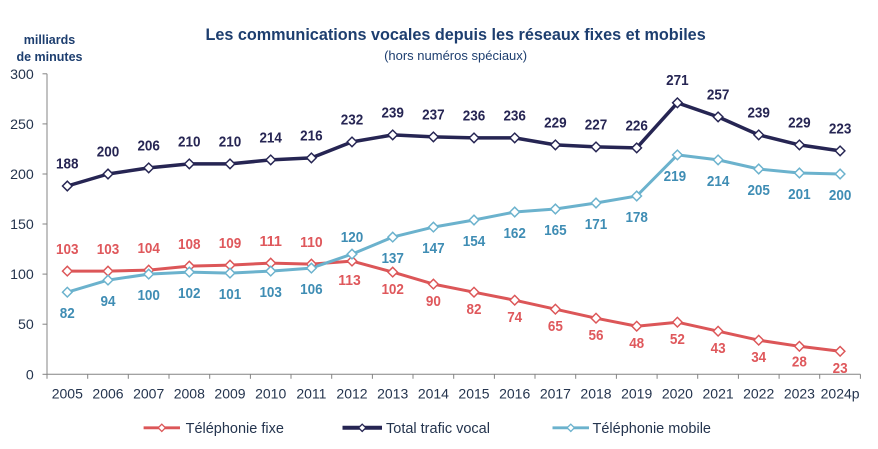 This screenshot has width=878, height=449. Describe the element at coordinates (50, 57) in the screenshot. I see `svg-text: de minutes` at that location.